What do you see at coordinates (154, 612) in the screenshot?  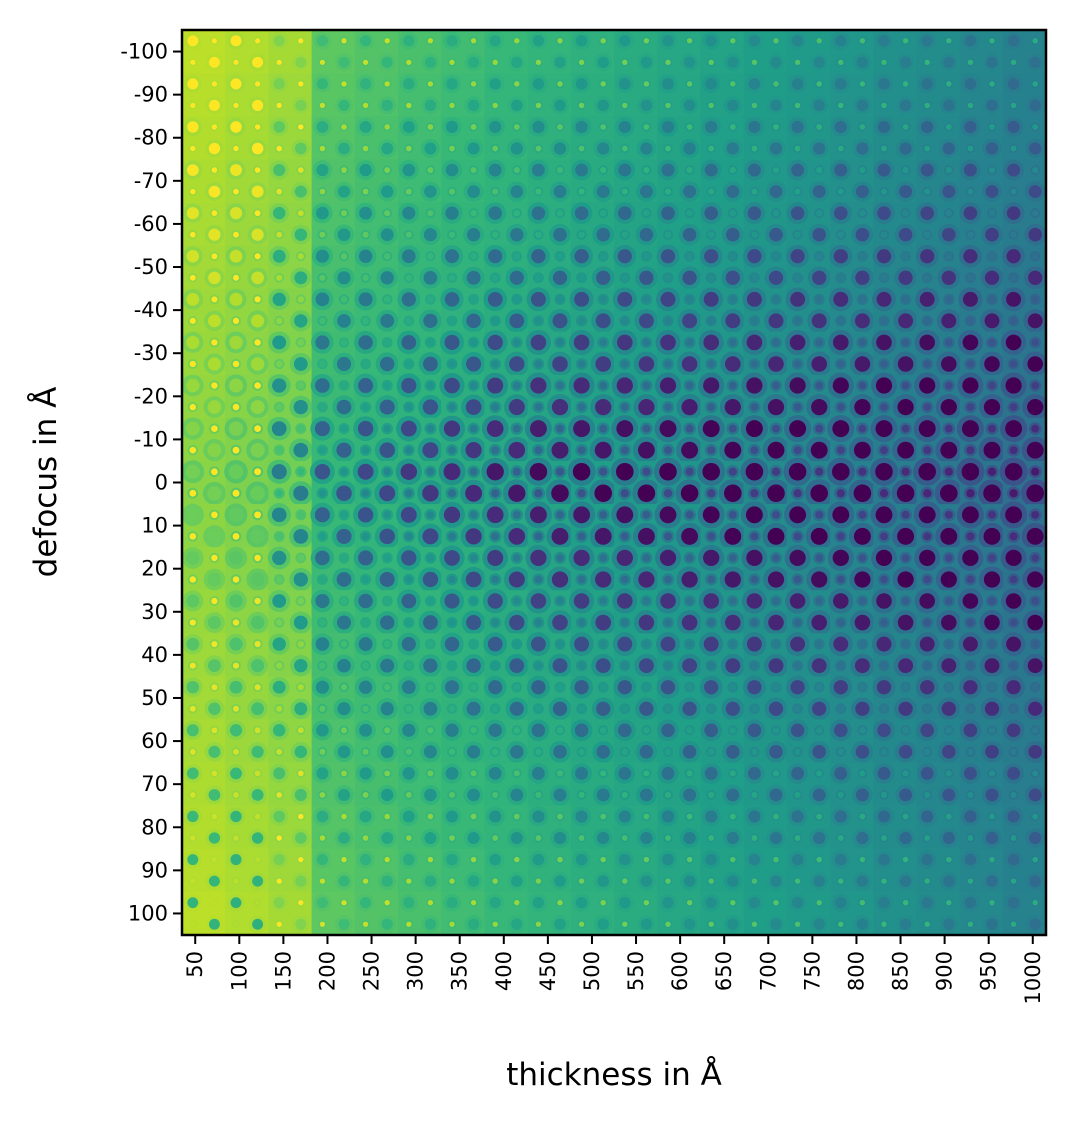 I see `y-tick-label: 30` at bounding box center [154, 612].